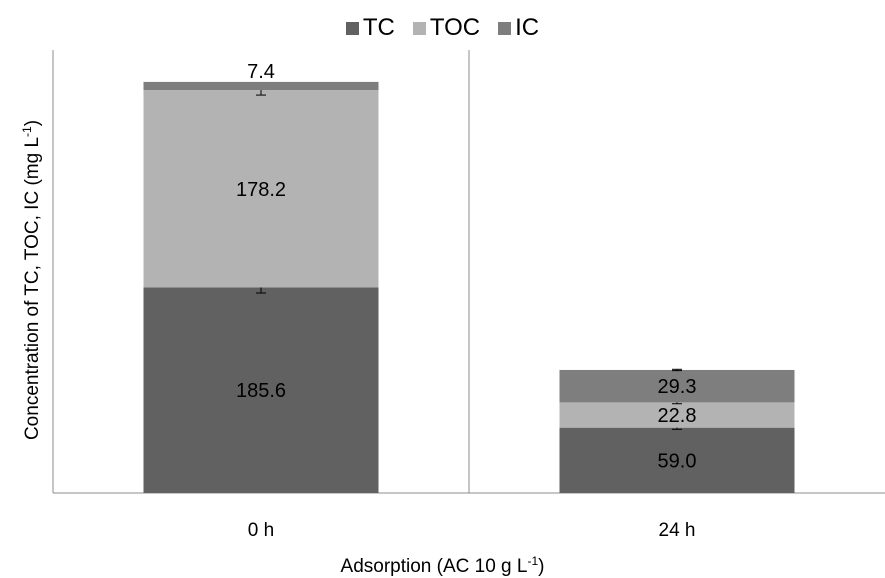 Image resolution: width=885 pixels, height=578 pixels. I want to click on legend: TC TOC IC, so click(442, 28).